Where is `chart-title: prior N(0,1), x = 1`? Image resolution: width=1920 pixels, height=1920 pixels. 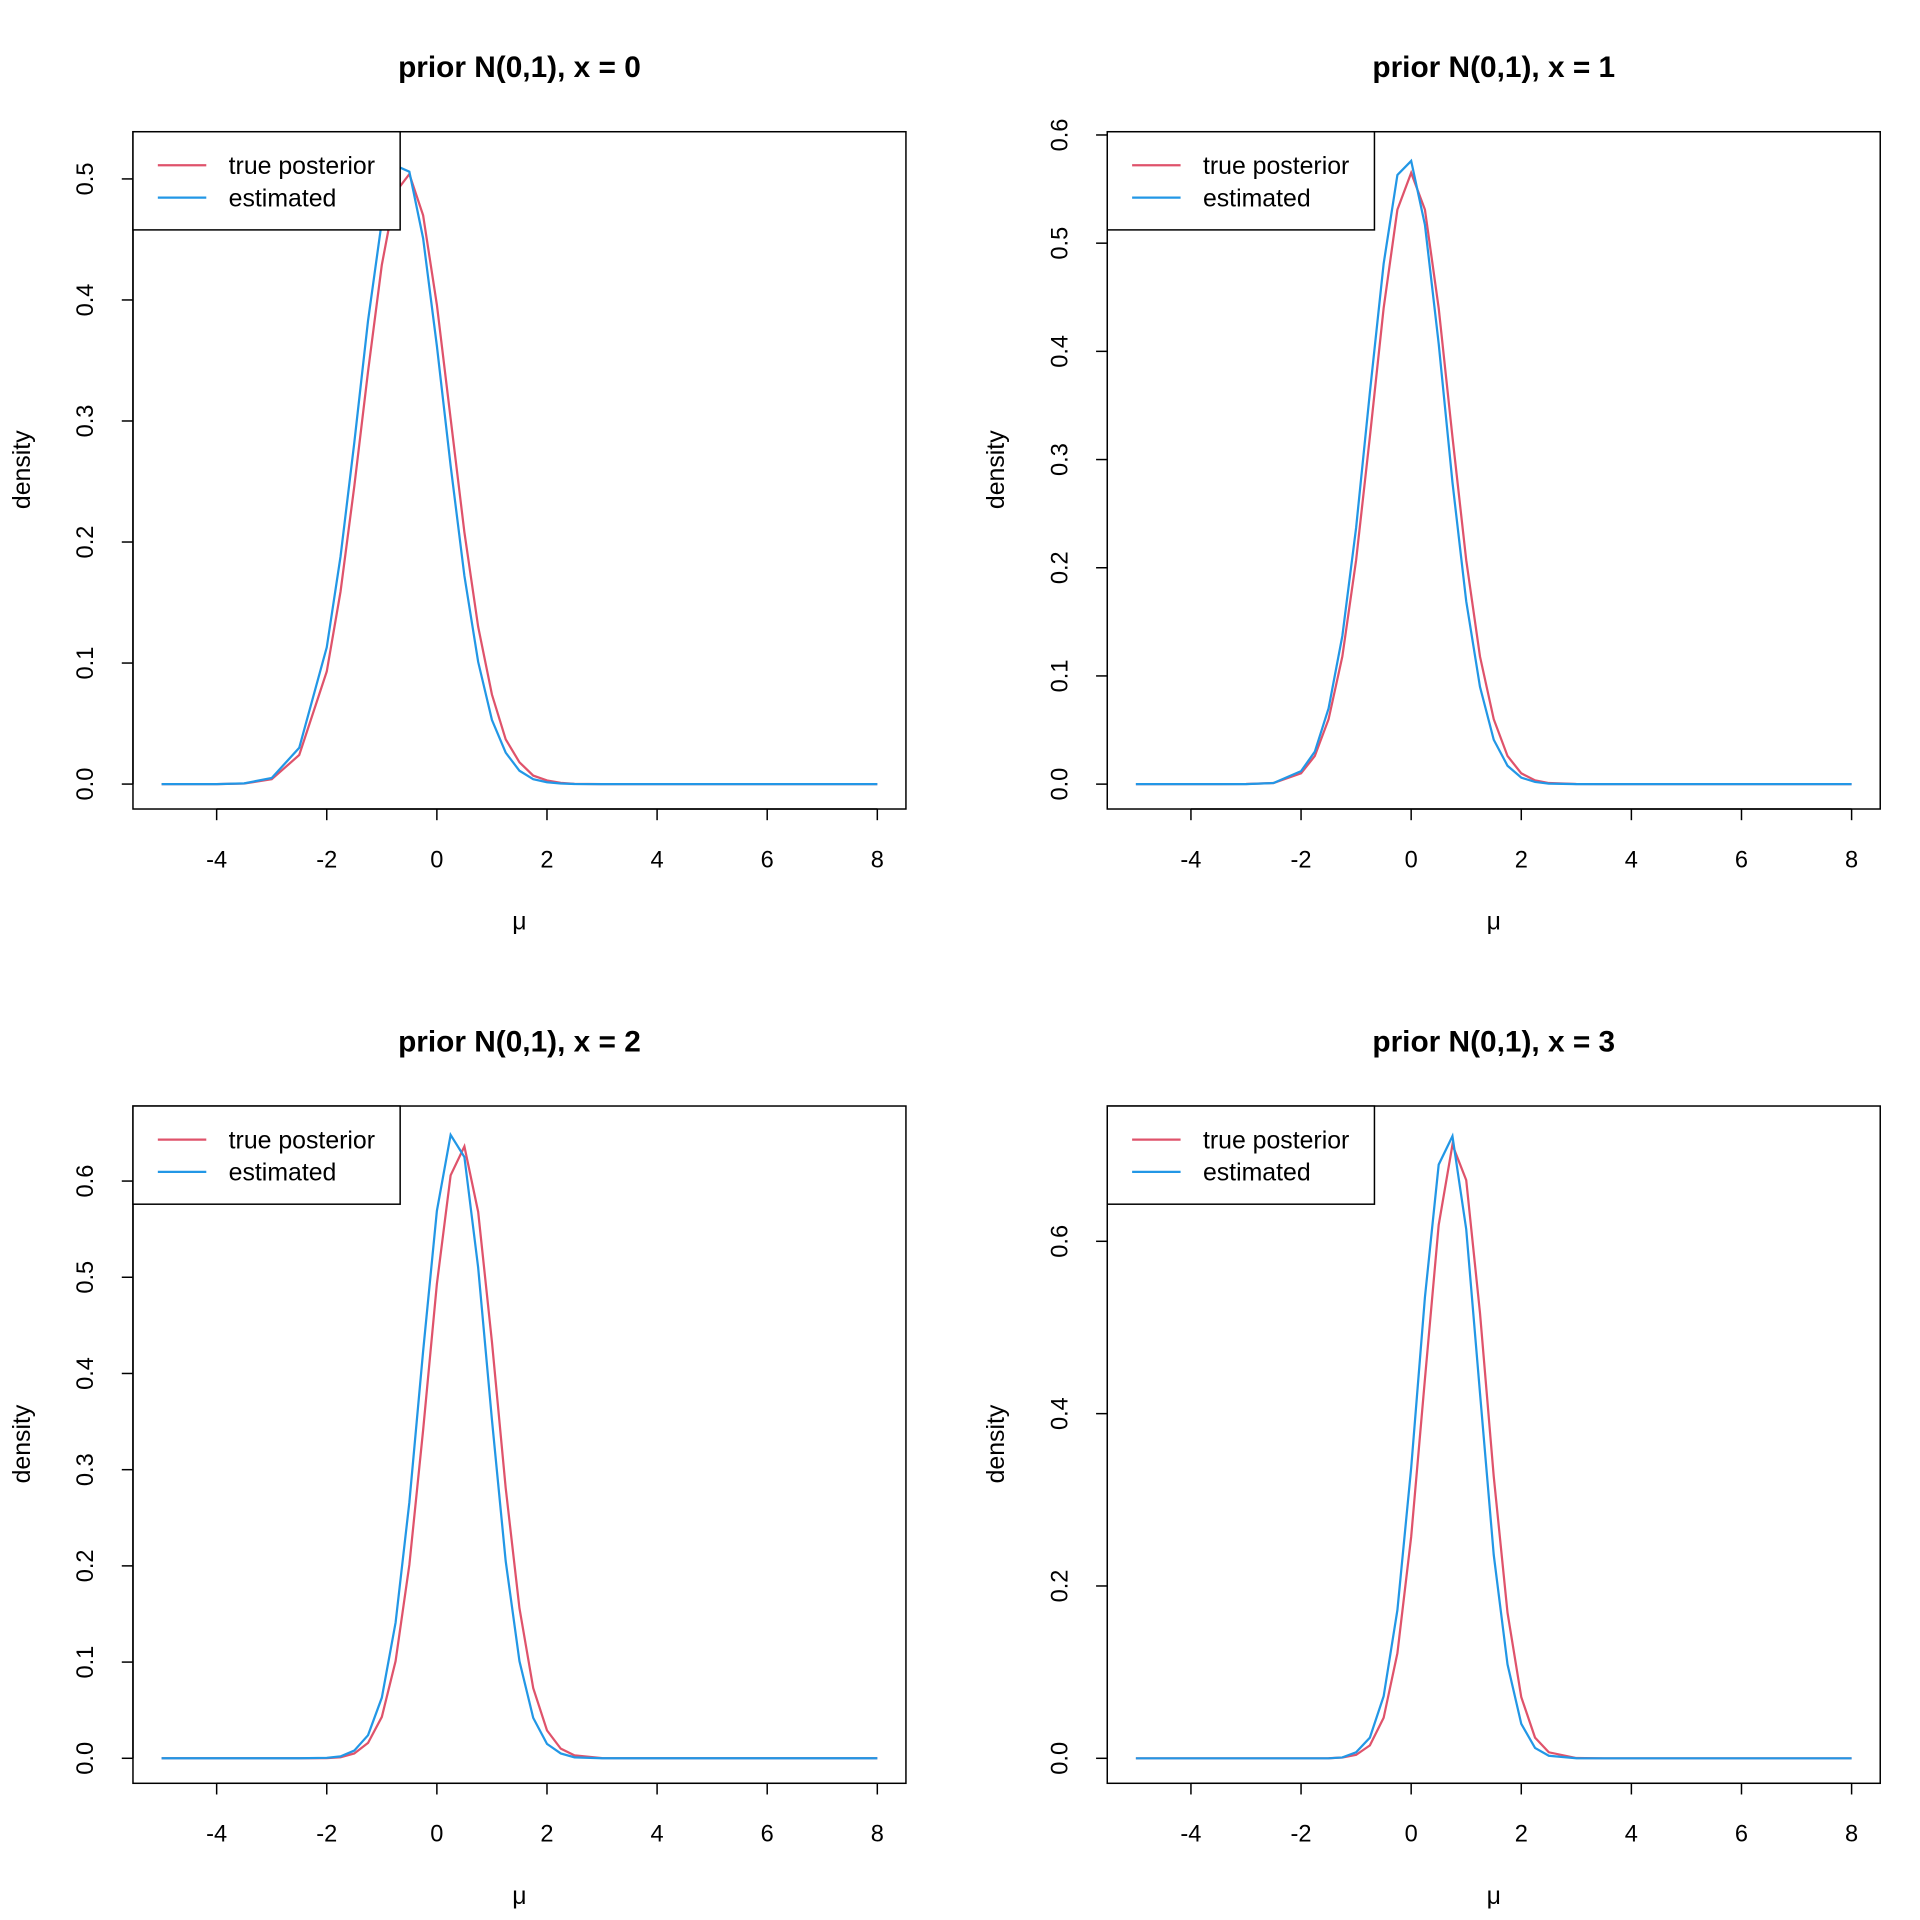
chart-title: prior N(0,1), x = 1 is located at coordinates (1493, 67).